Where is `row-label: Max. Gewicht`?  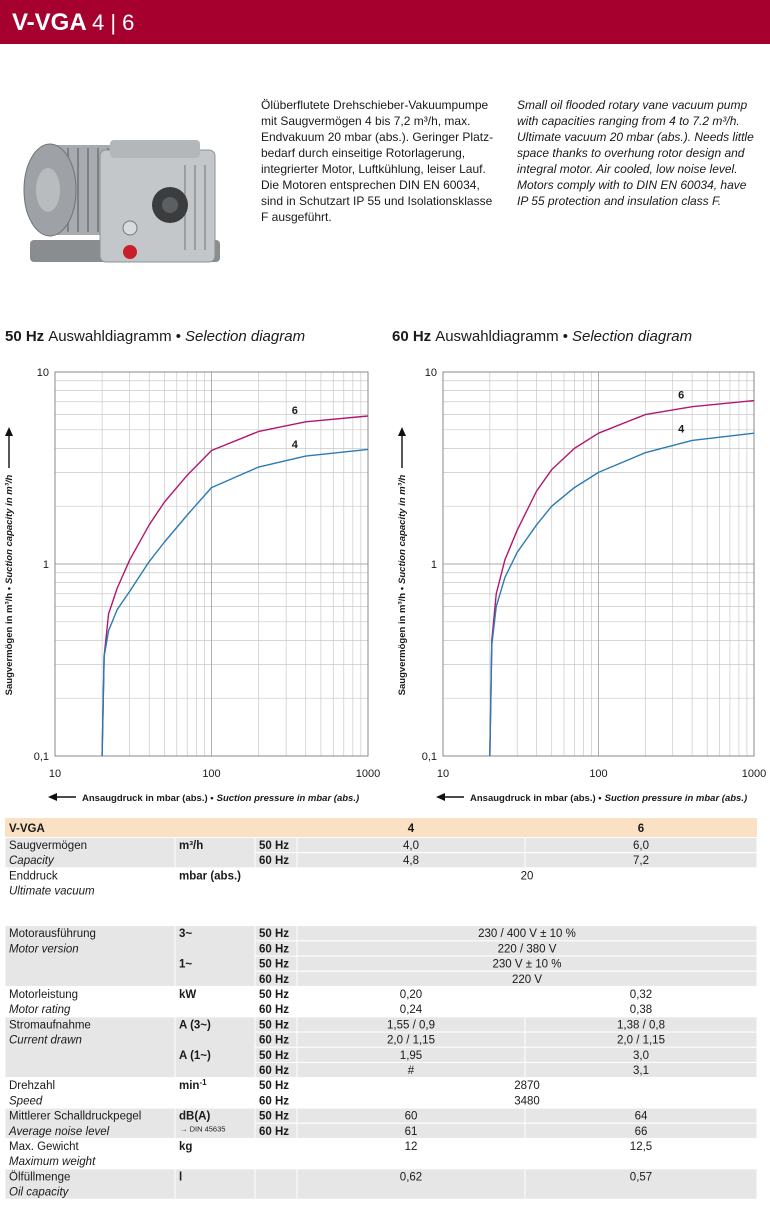
row-label: Max. Gewicht is located at coordinates (44, 1147).